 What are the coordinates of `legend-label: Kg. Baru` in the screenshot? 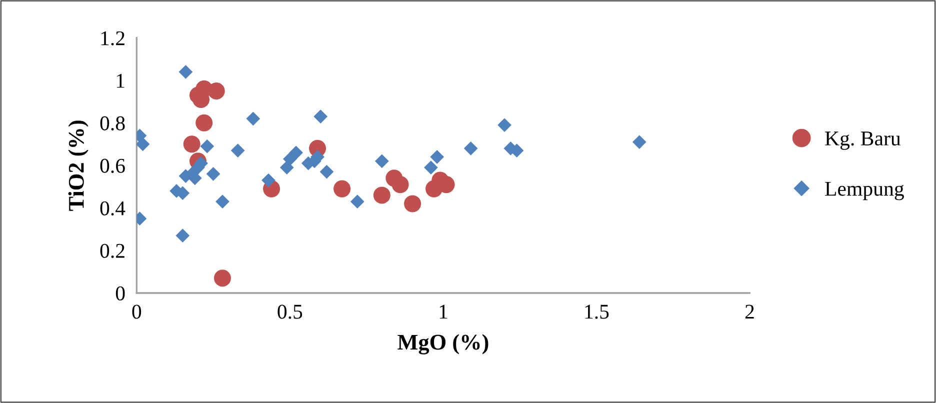 It's located at (863, 141).